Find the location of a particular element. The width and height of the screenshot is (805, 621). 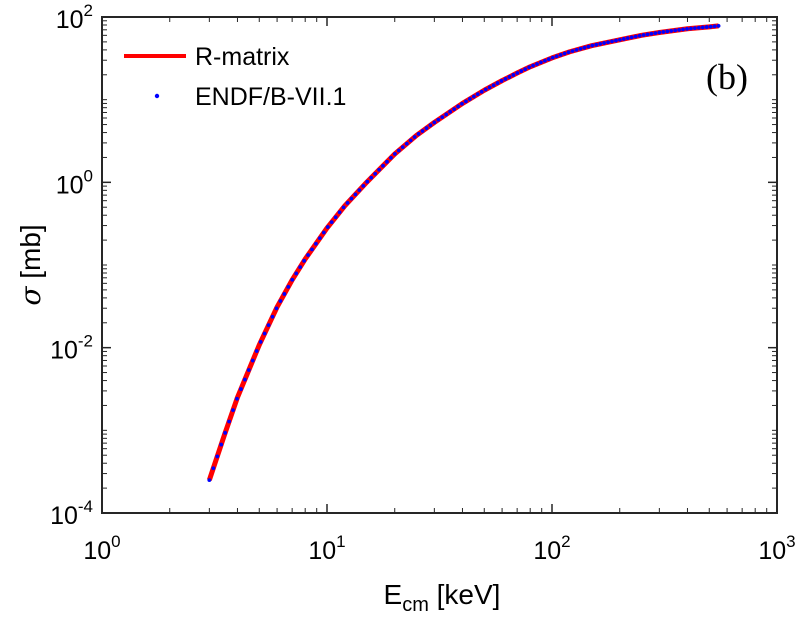

panel-annotation: (b) is located at coordinates (727, 77).